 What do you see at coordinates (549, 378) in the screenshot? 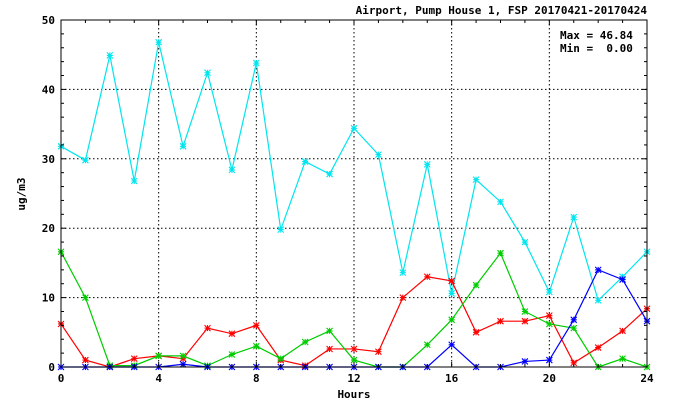
I see `x-tick-label: 20` at bounding box center [549, 378].